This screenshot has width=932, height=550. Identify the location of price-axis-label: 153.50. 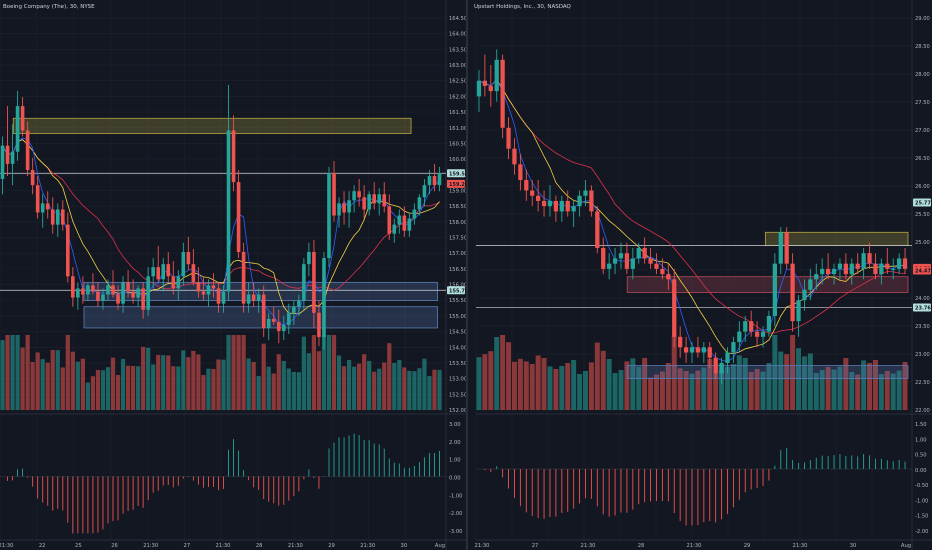
(457, 364).